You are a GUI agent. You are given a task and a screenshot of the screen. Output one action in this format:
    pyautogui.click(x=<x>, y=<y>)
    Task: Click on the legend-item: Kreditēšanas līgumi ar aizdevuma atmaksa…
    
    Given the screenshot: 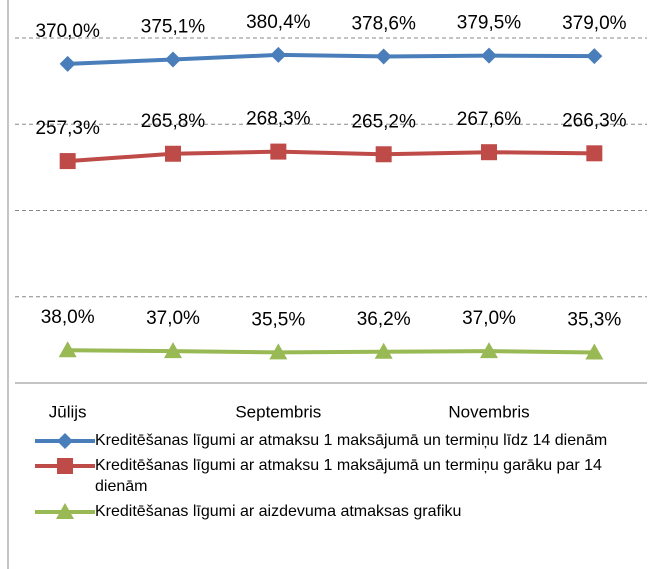 What is the action you would take?
    pyautogui.click(x=329, y=511)
    